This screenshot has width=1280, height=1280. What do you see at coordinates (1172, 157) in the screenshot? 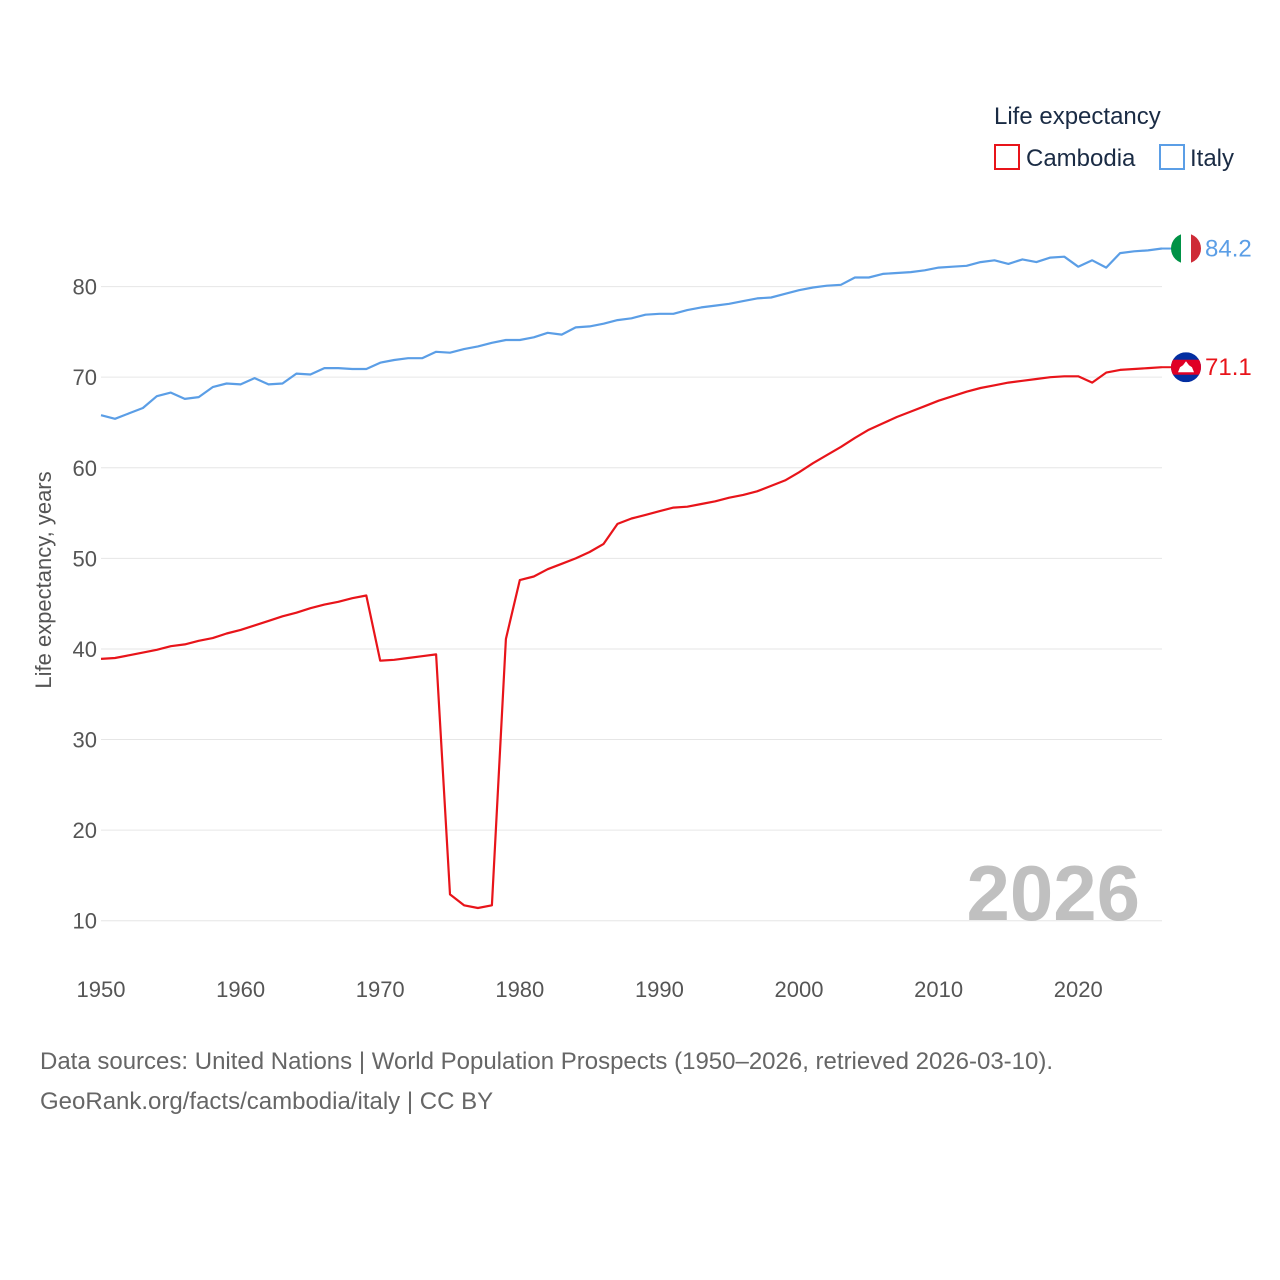
I see `legend-swatch-italy` at bounding box center [1172, 157].